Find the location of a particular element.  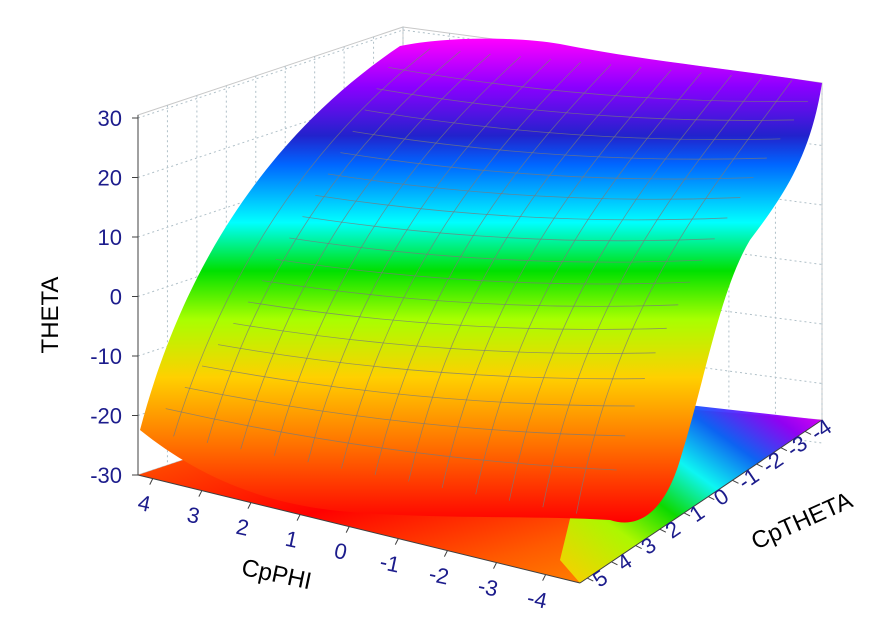

z-tick-label: 0 is located at coordinates (116, 297).